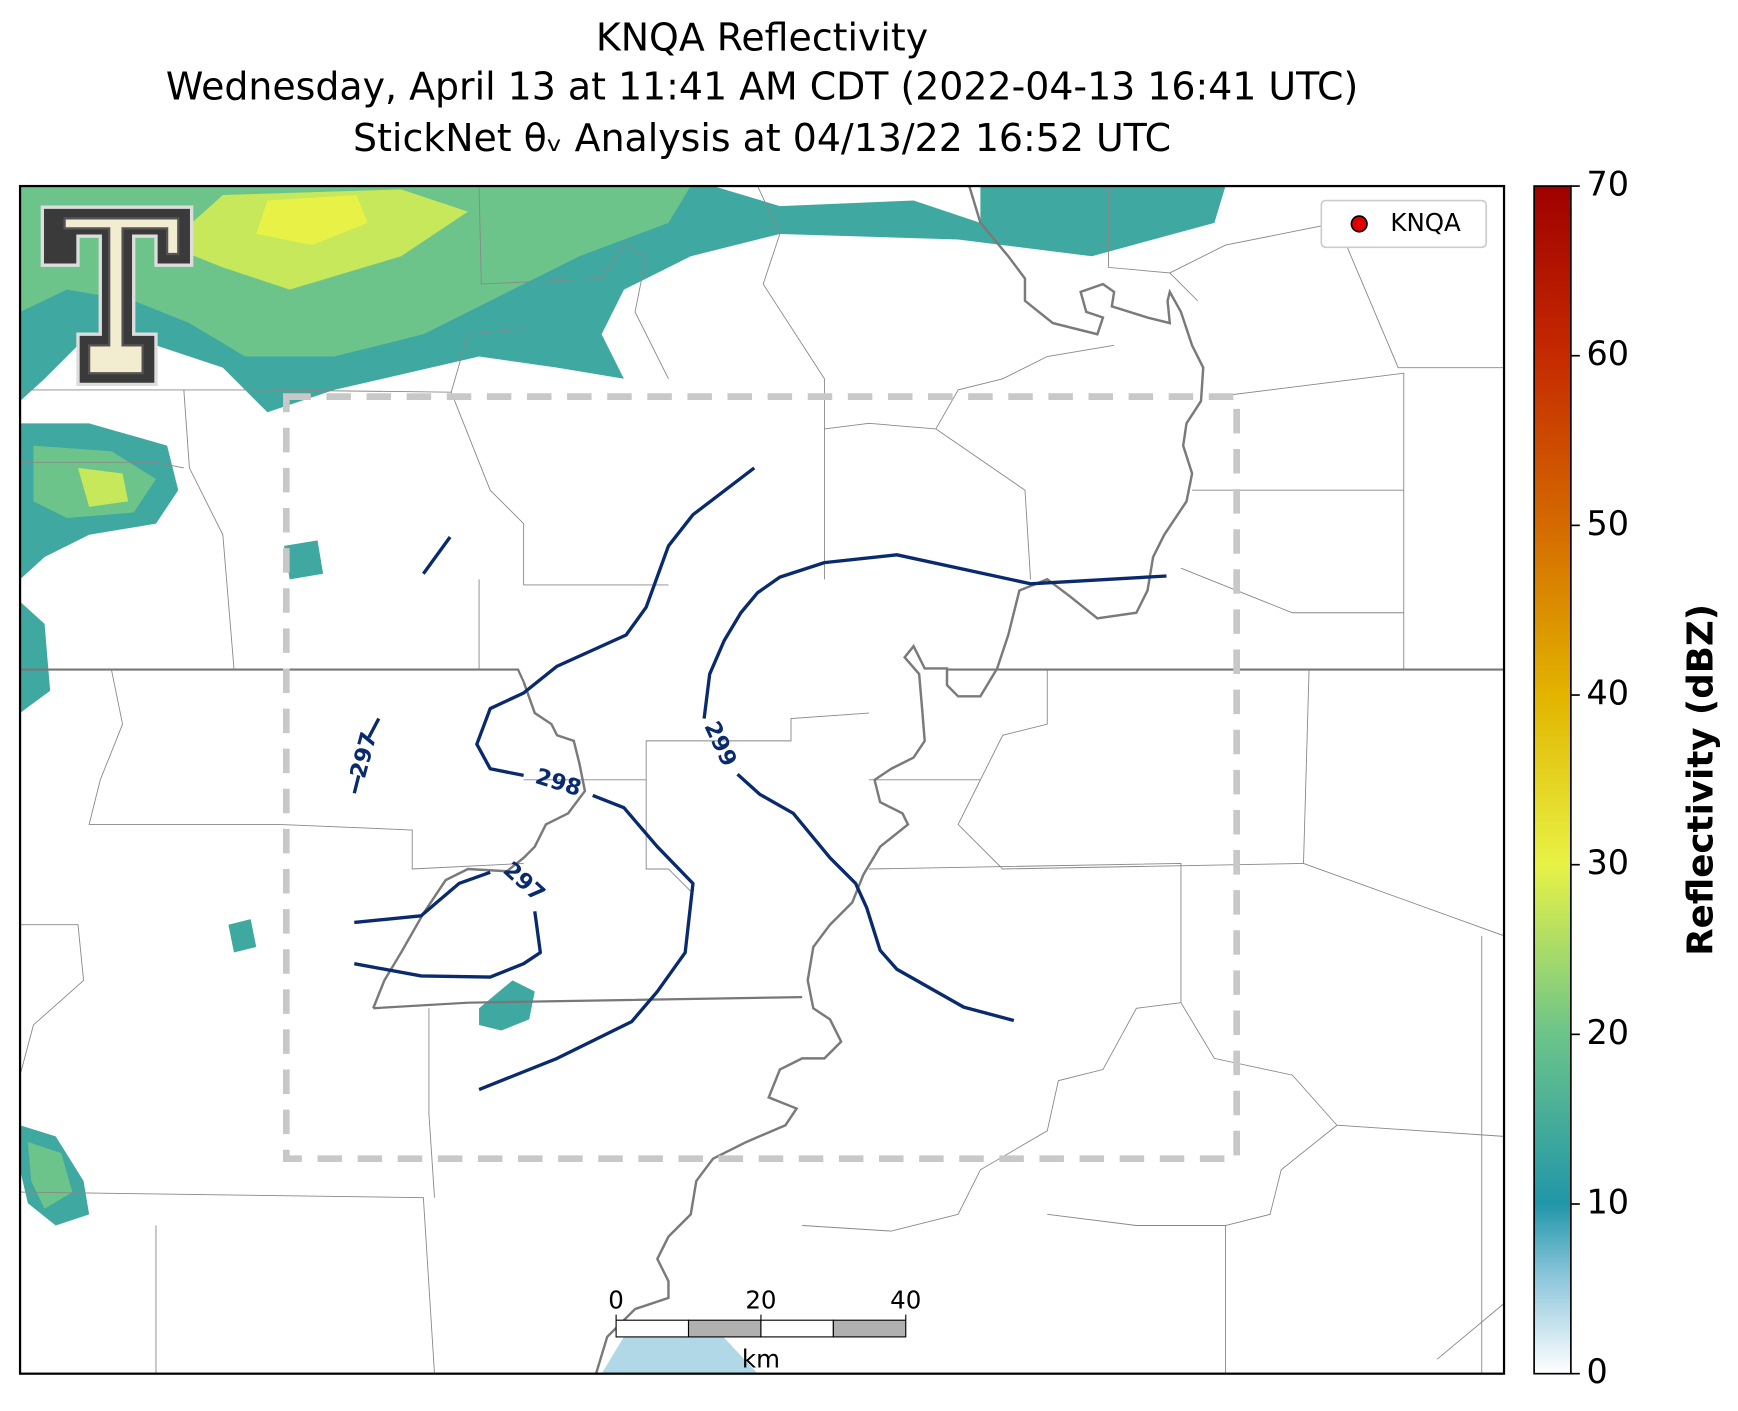 The image size is (1738, 1411). What do you see at coordinates (479, 845) in the screenshot?
I see `river` at bounding box center [479, 845].